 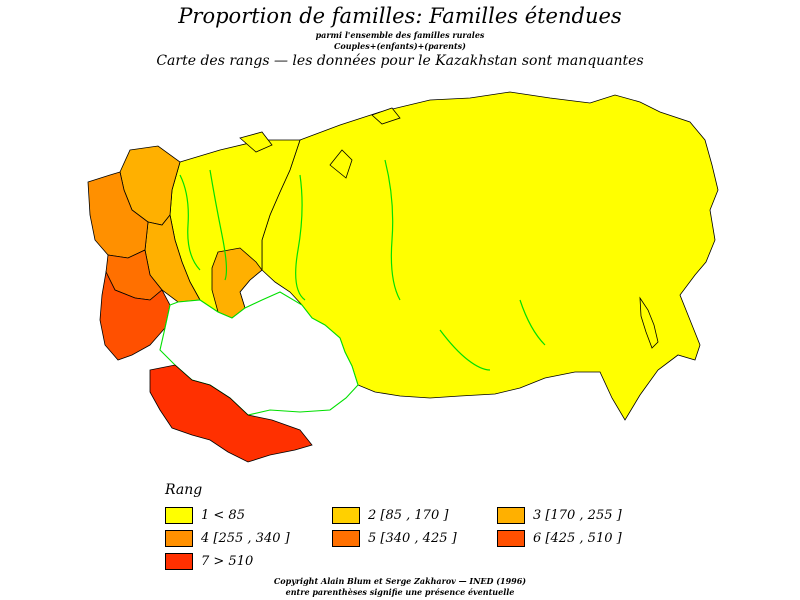 I want to click on region-central-asia, so click(x=231, y=413).